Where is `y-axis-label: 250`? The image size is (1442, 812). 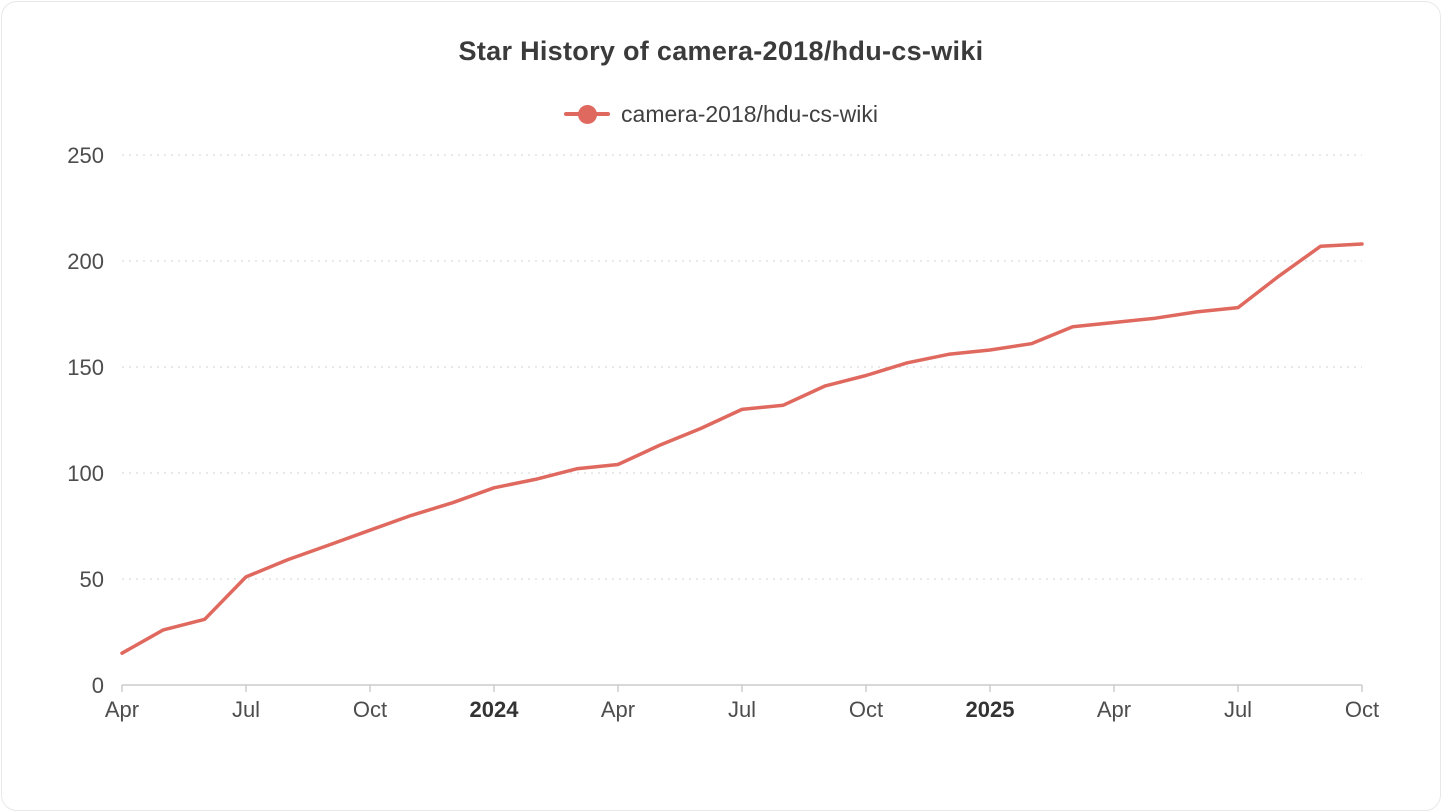 y-axis-label: 250 is located at coordinates (85, 155).